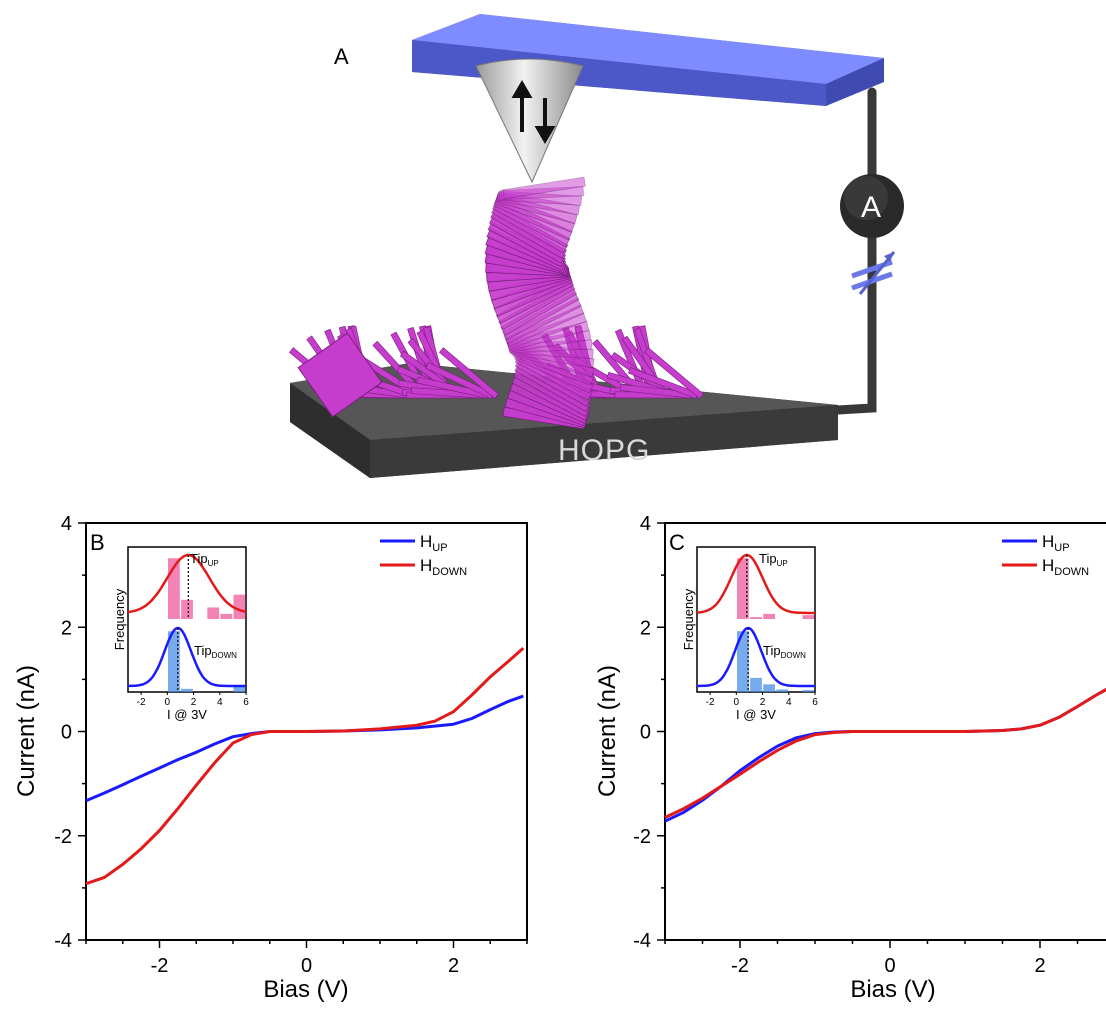 This screenshot has height=1012, width=1106. Describe the element at coordinates (97, 542) in the screenshot. I see `chart-b-panel-label: B` at that location.